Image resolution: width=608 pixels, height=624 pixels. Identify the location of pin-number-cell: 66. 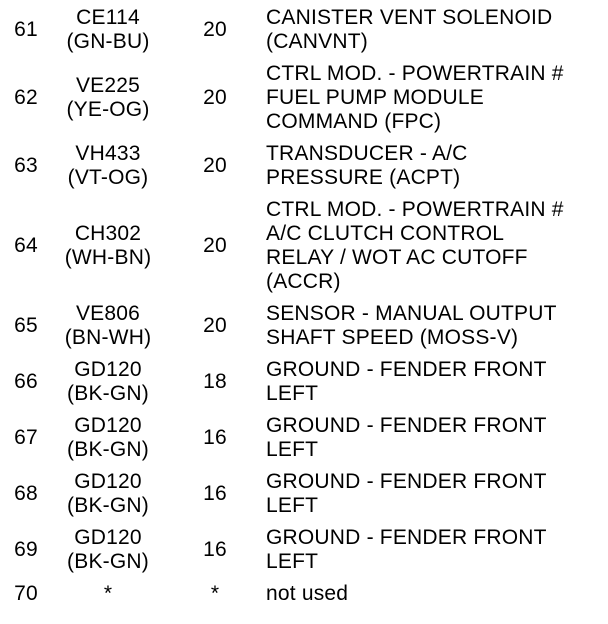
(26, 381).